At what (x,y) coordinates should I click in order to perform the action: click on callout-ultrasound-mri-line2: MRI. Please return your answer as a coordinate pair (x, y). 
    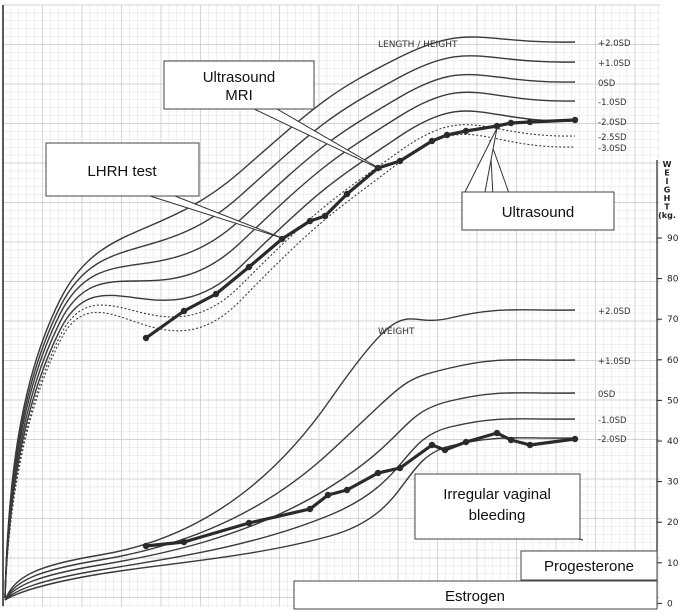
    Looking at the image, I should click on (239, 95).